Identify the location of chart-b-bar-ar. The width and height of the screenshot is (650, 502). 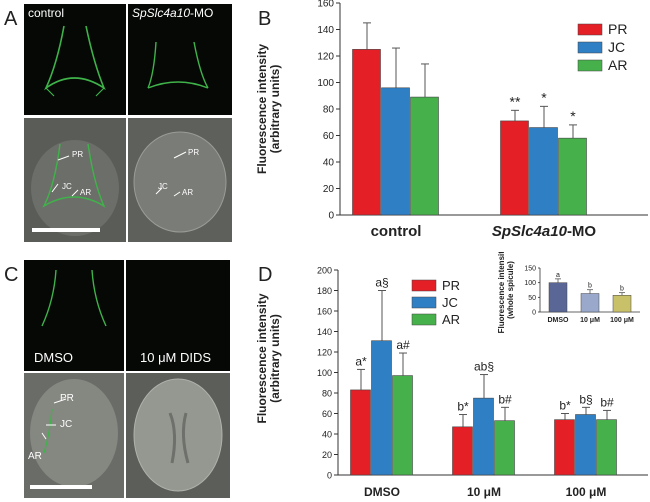
(572, 176).